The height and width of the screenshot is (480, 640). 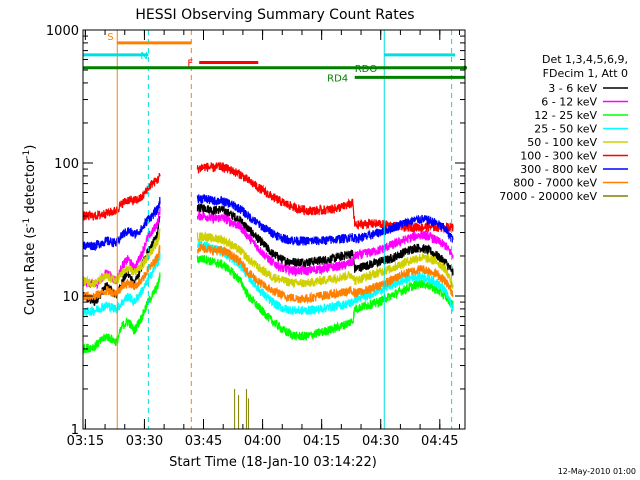 What do you see at coordinates (597, 471) in the screenshot?
I see `footer-date: 12-May-2010 01:00` at bounding box center [597, 471].